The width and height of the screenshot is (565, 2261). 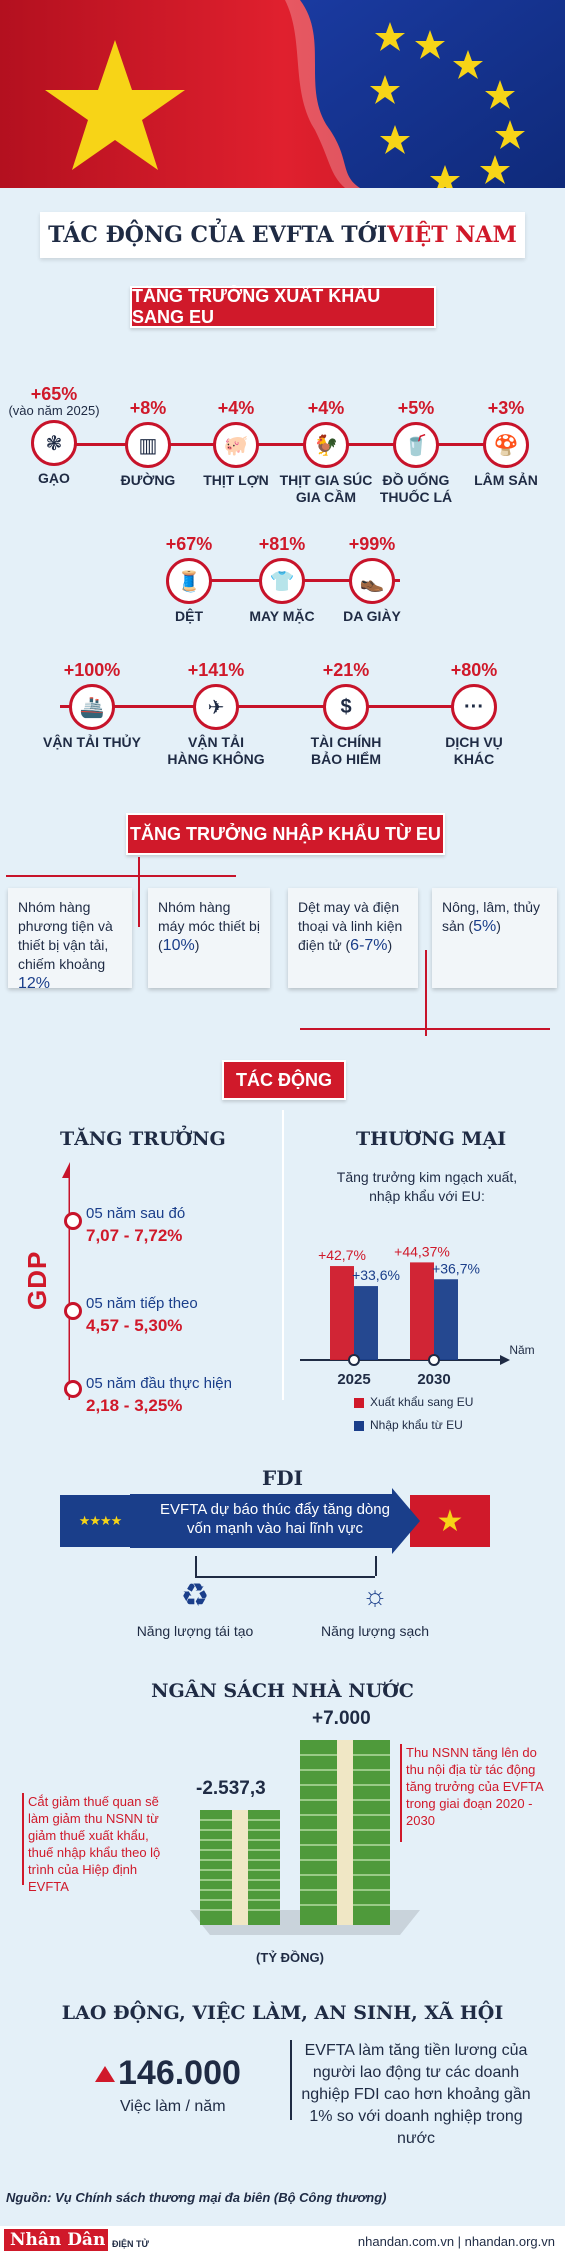 I want to click on trade-bar-import-2025, so click(x=366, y=1323).